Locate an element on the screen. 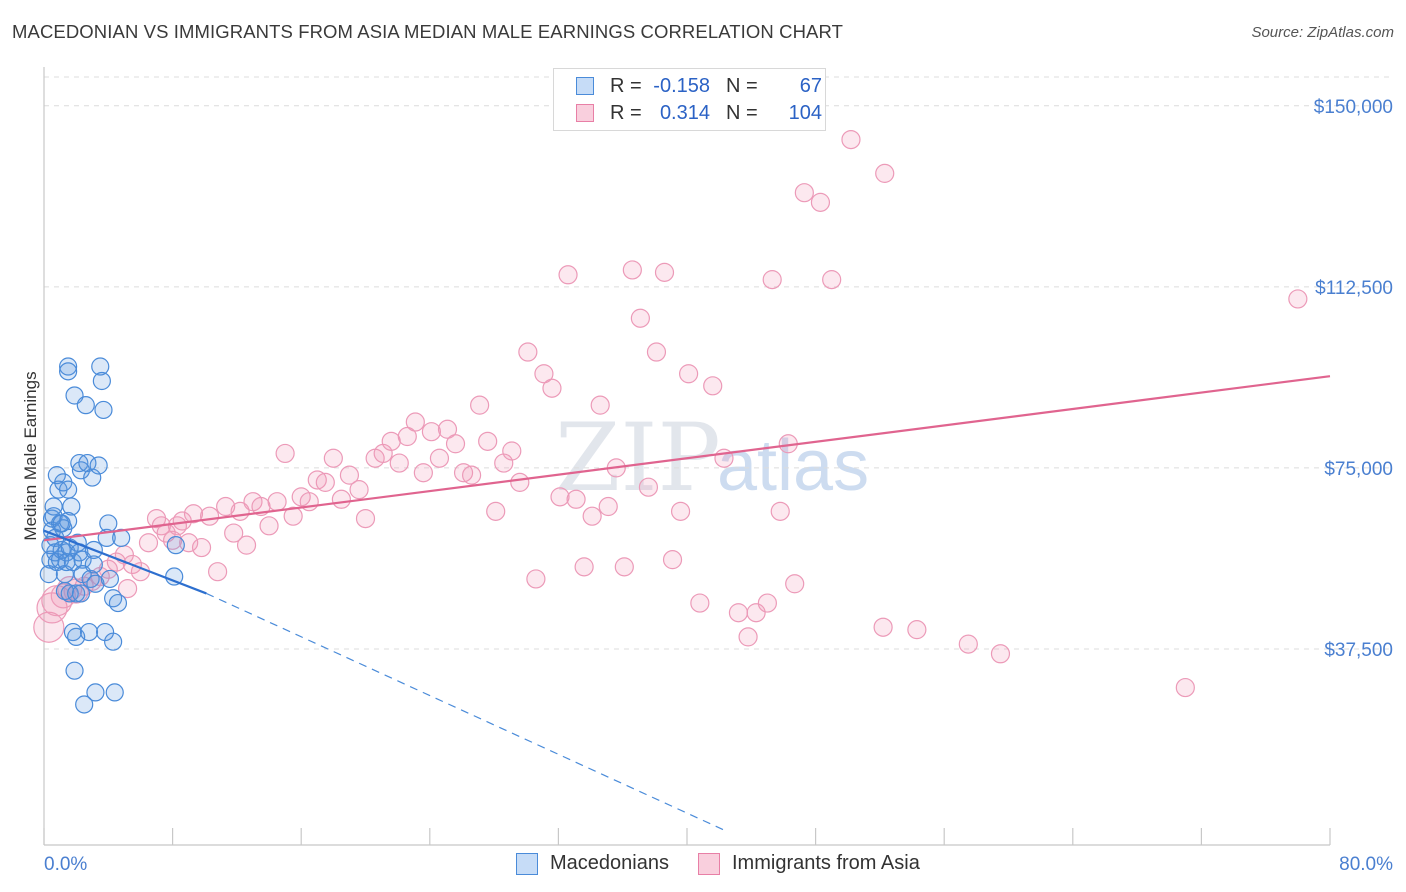 Image resolution: width=1406 pixels, height=892 pixels. legend-n-value: 104 is located at coordinates (805, 113).